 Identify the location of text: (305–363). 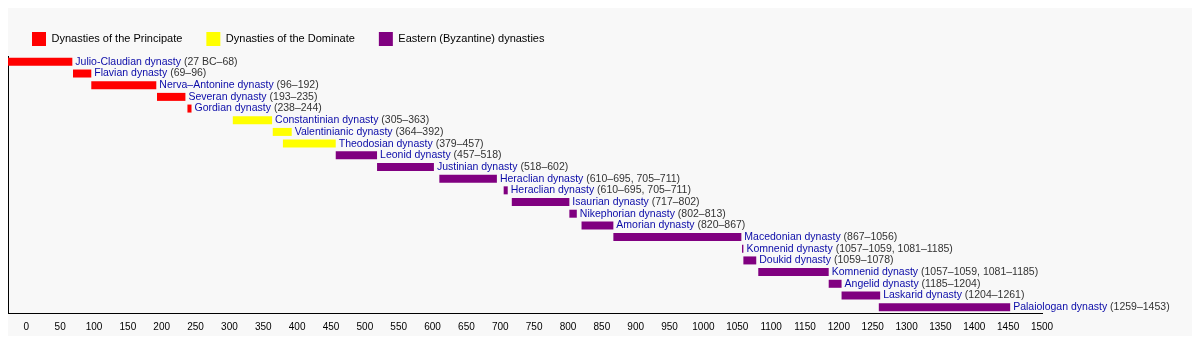
(405, 119).